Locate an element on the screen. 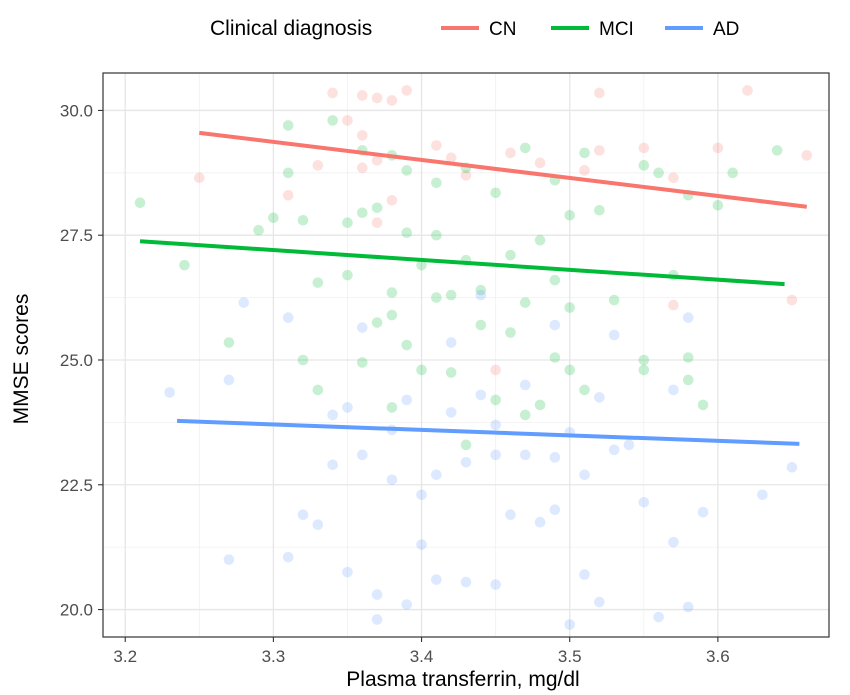 The image size is (850, 695). x-axis: 3.2 3.3 3.4 3.5 3.6 is located at coordinates (421, 651).